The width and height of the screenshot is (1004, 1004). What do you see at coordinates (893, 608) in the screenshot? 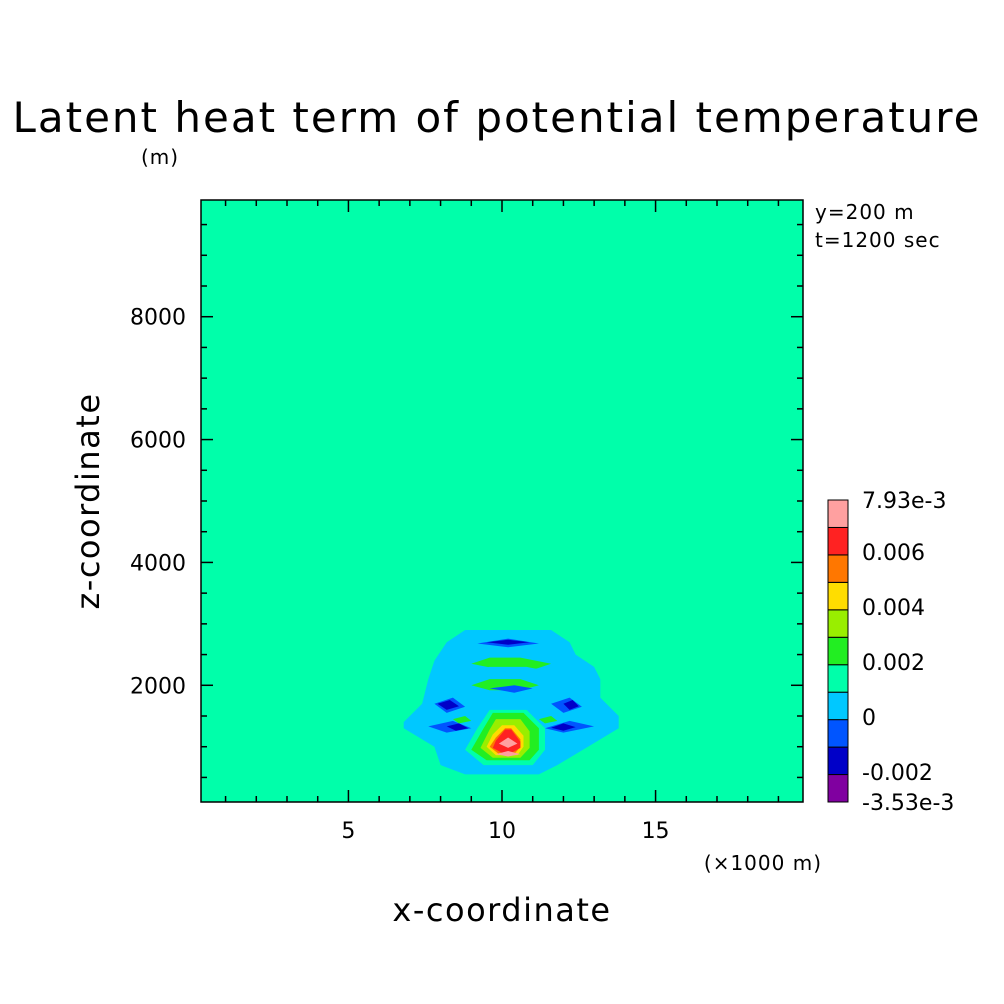
I see `colorbar-label: 0.004` at bounding box center [893, 608].